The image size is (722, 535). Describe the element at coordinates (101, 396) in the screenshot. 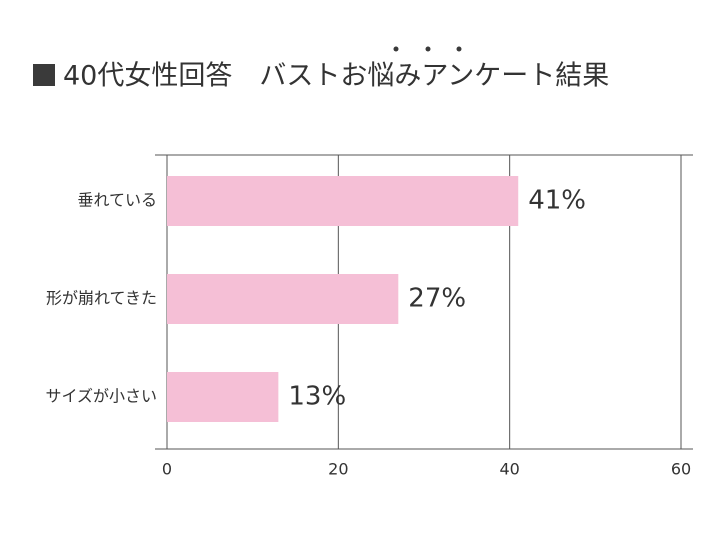

I see `y-tick-label: サイズが小さい` at that location.